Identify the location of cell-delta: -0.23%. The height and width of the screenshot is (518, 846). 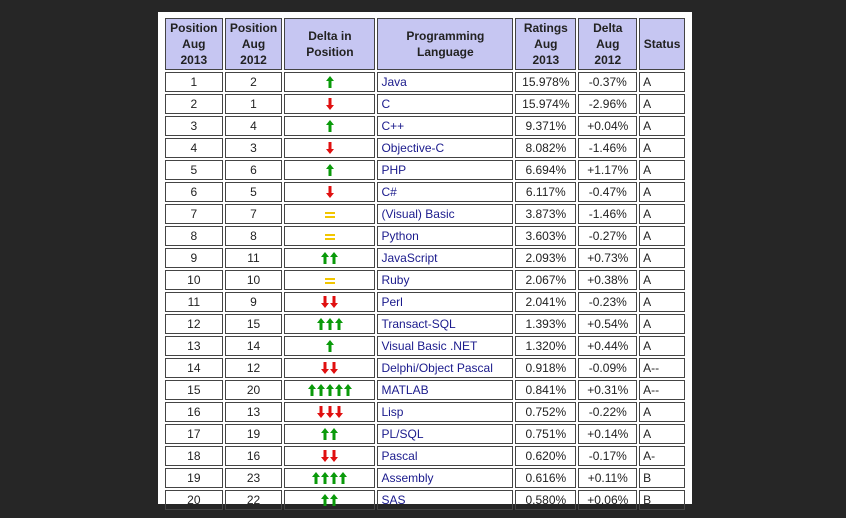
(608, 302).